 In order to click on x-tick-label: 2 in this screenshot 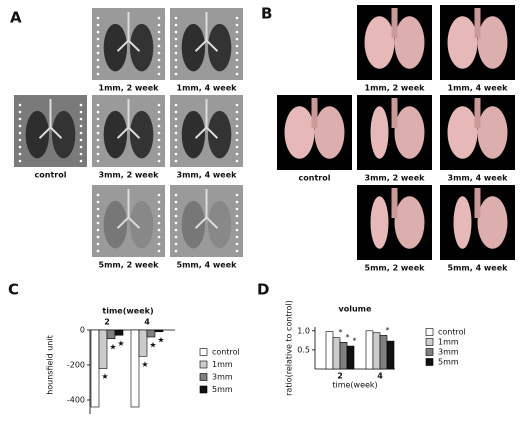, I will do `click(107, 322)`.